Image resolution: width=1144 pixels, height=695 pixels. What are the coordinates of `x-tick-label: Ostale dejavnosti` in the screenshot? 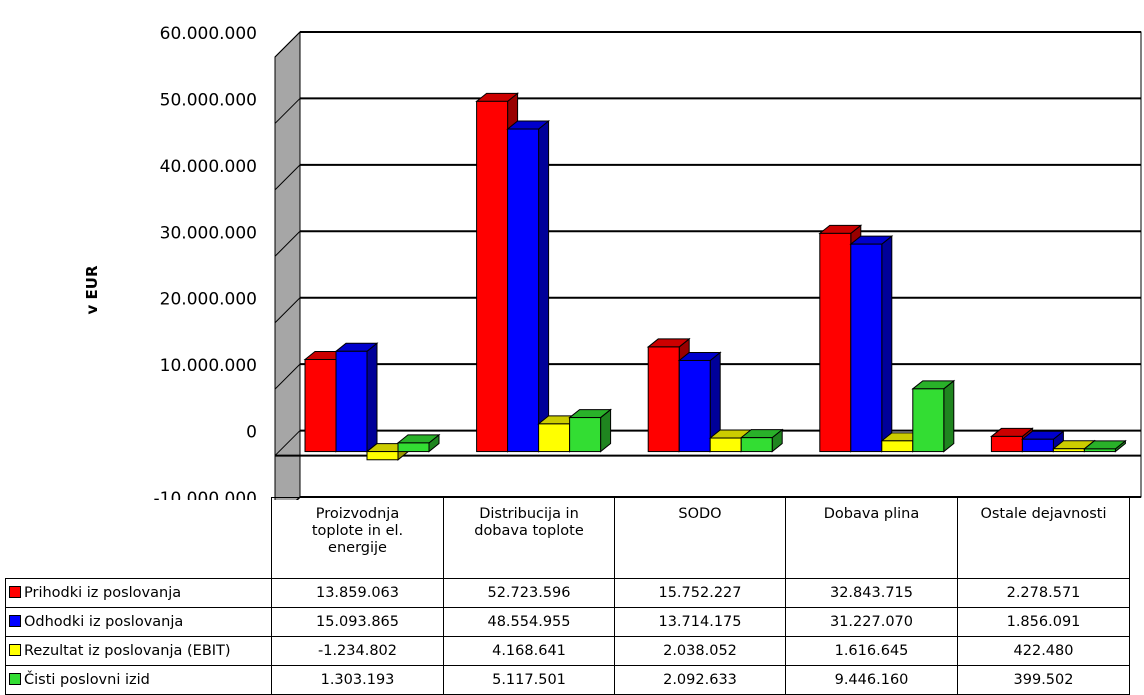 It's located at (1043, 538).